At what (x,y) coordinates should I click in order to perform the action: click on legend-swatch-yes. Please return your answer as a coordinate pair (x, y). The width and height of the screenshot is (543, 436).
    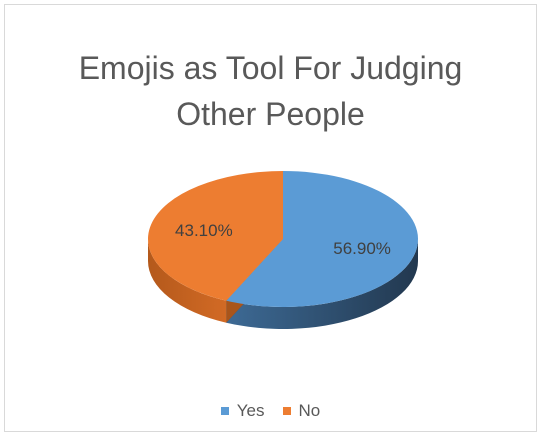
    Looking at the image, I should click on (224, 411).